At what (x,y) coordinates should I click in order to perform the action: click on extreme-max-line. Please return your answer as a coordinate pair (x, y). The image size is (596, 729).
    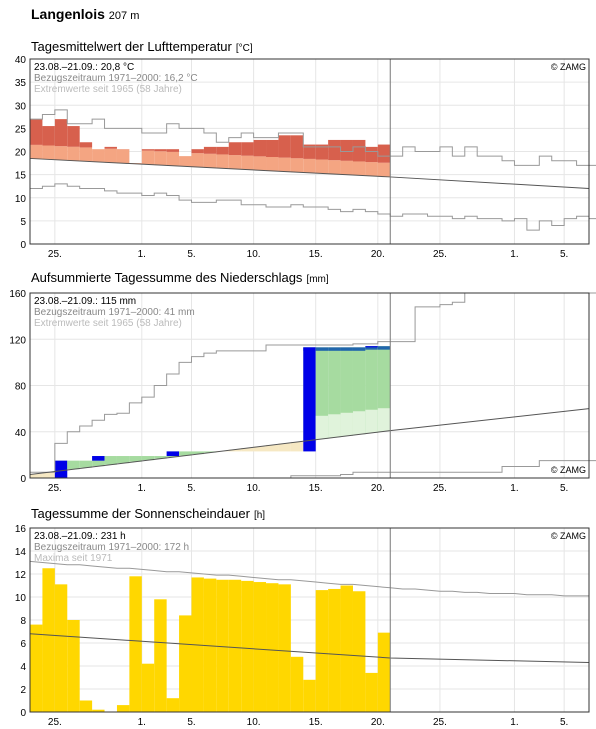
    Looking at the image, I should click on (313, 137).